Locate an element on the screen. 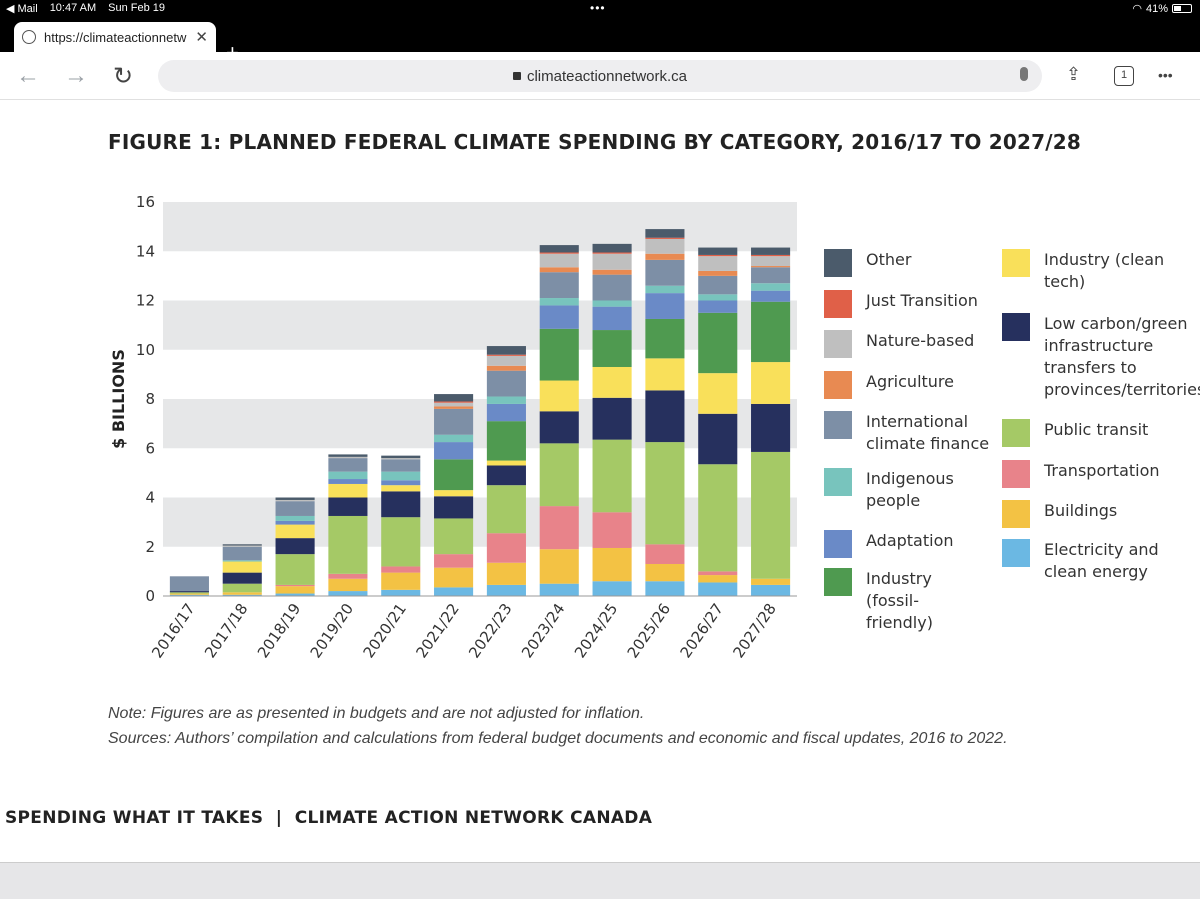  x-tick-label: 2024/25 is located at coordinates (596, 630).